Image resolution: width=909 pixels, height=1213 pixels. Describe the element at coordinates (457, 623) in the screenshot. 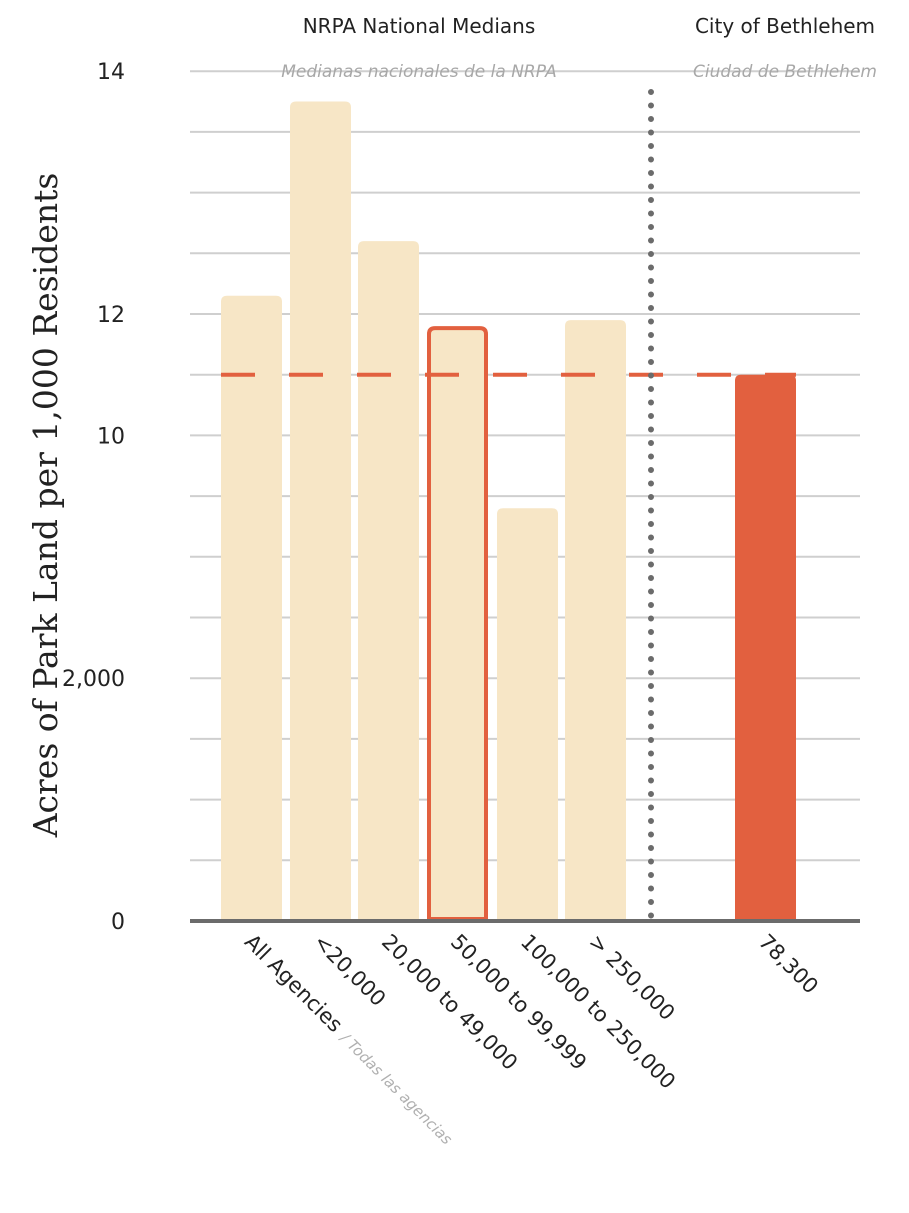

I see `bar-highlighted` at that location.